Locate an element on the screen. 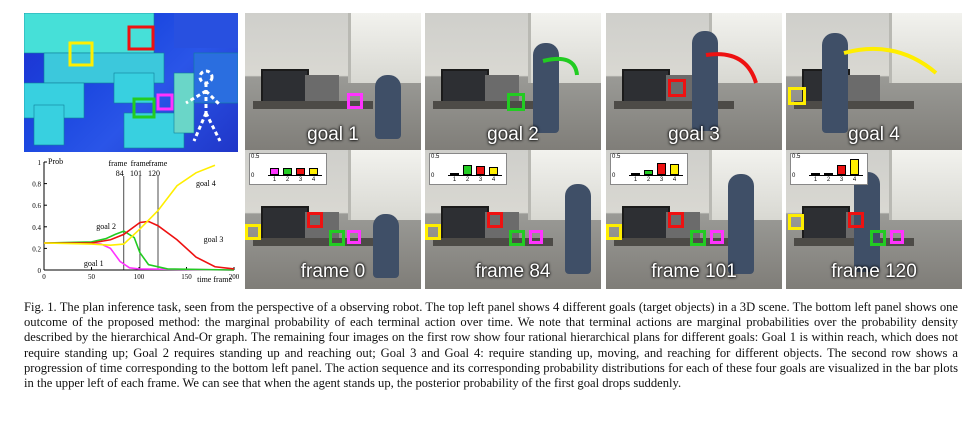  goal-2-photo: goal 2 is located at coordinates (513, 82).